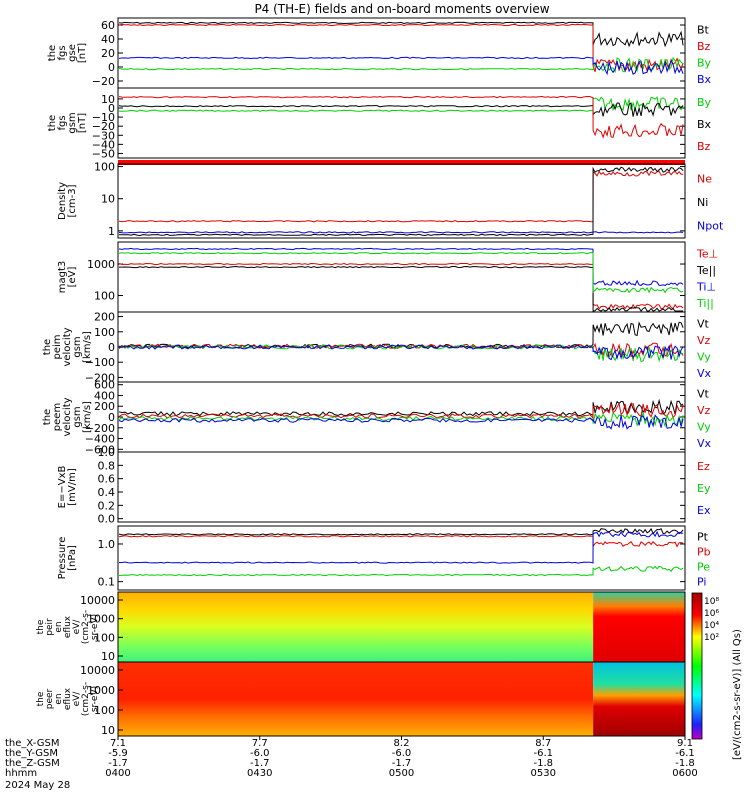 The width and height of the screenshot is (750, 800). I want to click on series-line-Vx, so click(401, 352).